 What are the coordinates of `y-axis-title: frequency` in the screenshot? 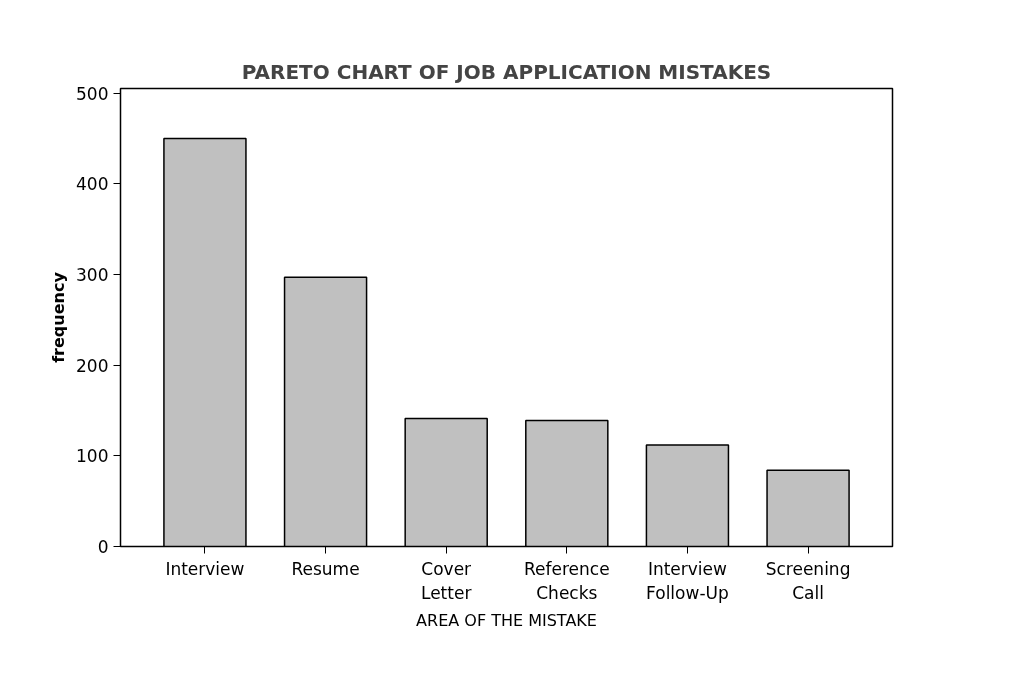 It's located at (59, 317).